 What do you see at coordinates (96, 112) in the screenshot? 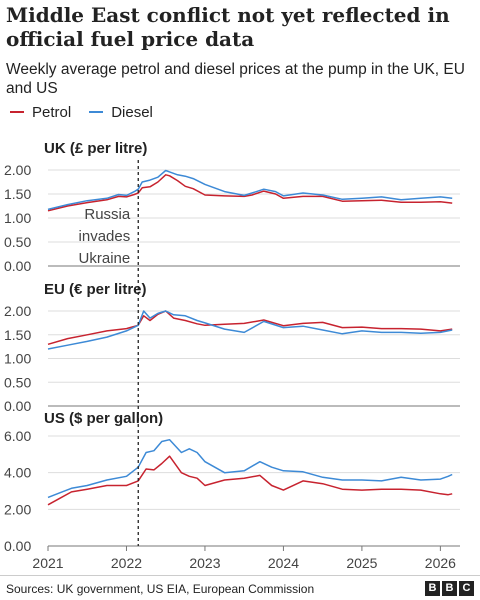
I see `legend-swatch-diesel` at bounding box center [96, 112].